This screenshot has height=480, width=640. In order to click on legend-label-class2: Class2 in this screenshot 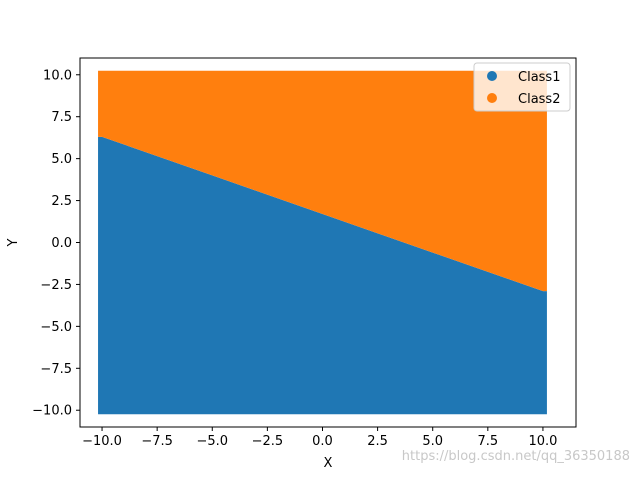, I will do `click(539, 99)`.